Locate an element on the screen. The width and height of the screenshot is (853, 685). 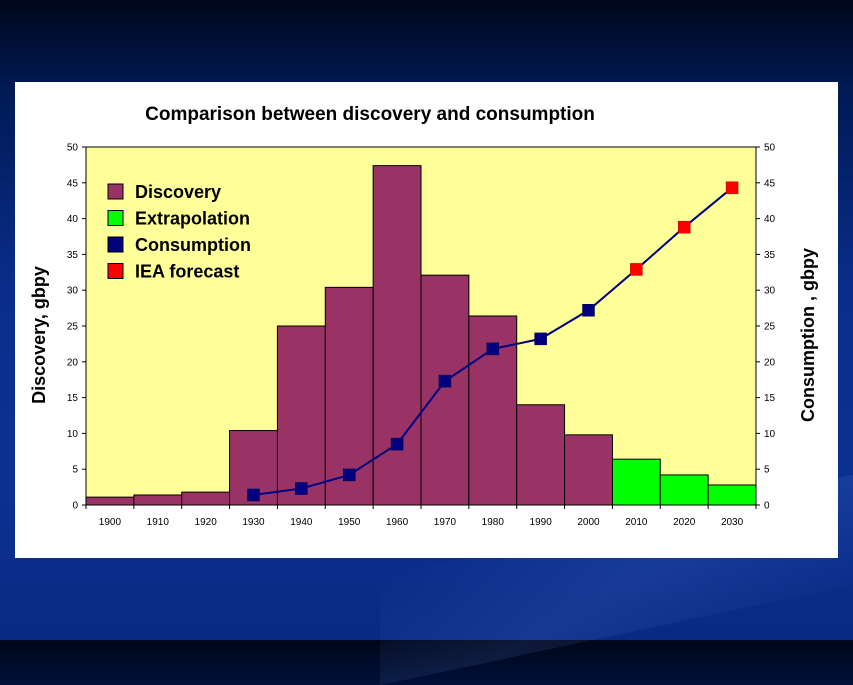
bar-discovery-1950 is located at coordinates (349, 396).